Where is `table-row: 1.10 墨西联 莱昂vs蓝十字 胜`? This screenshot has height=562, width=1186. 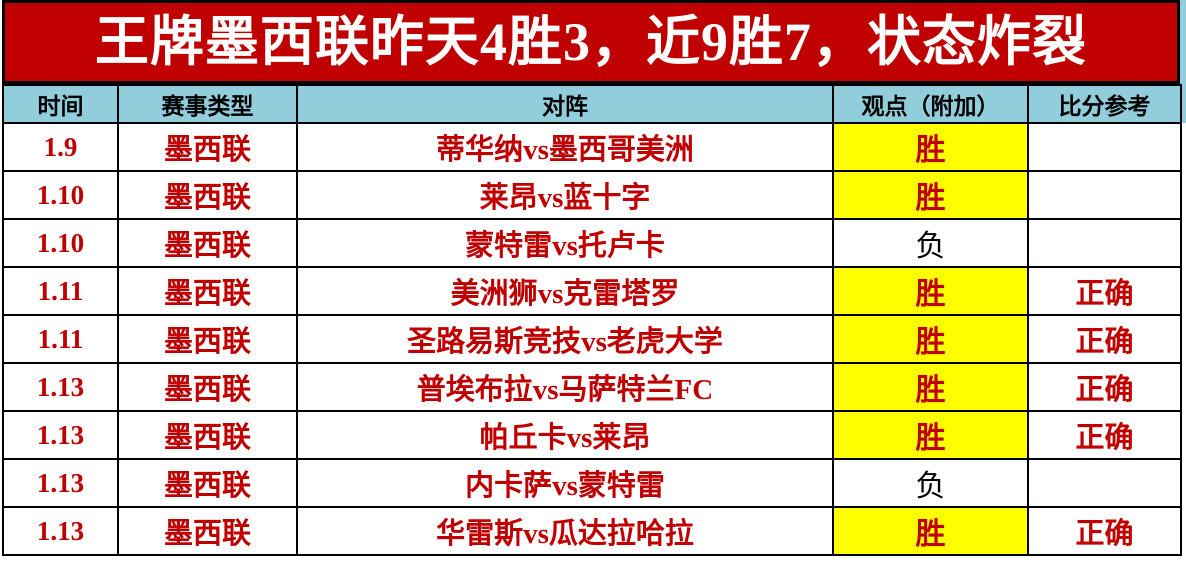
table-row: 1.10 墨西联 莱昂vs蓝十字 胜 is located at coordinates (592, 195).